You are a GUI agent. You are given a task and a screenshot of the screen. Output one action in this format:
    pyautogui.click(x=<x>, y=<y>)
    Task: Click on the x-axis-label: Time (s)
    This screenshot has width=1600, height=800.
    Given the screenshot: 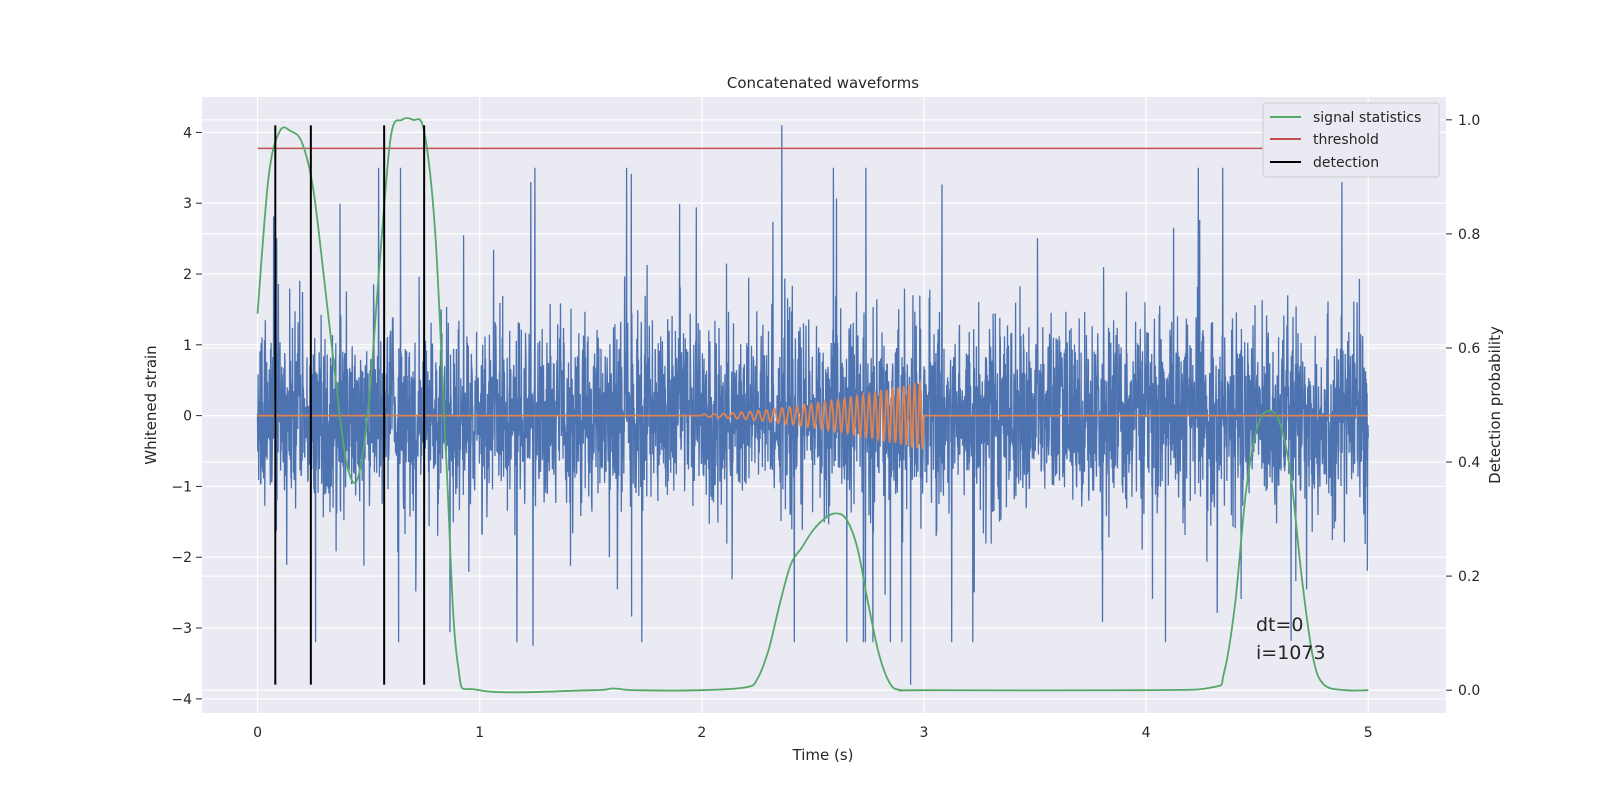 What is the action you would take?
    pyautogui.click(x=823, y=755)
    